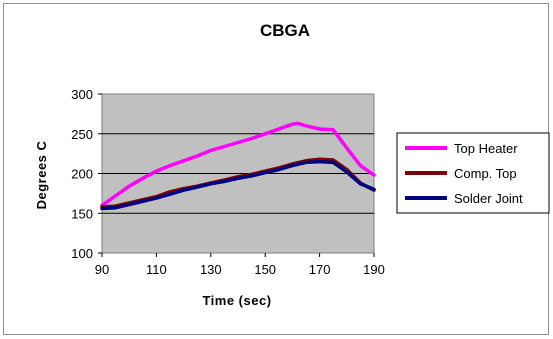 This screenshot has width=553, height=339. What do you see at coordinates (82, 134) in the screenshot?
I see `y-tick-label-250: 250` at bounding box center [82, 134].